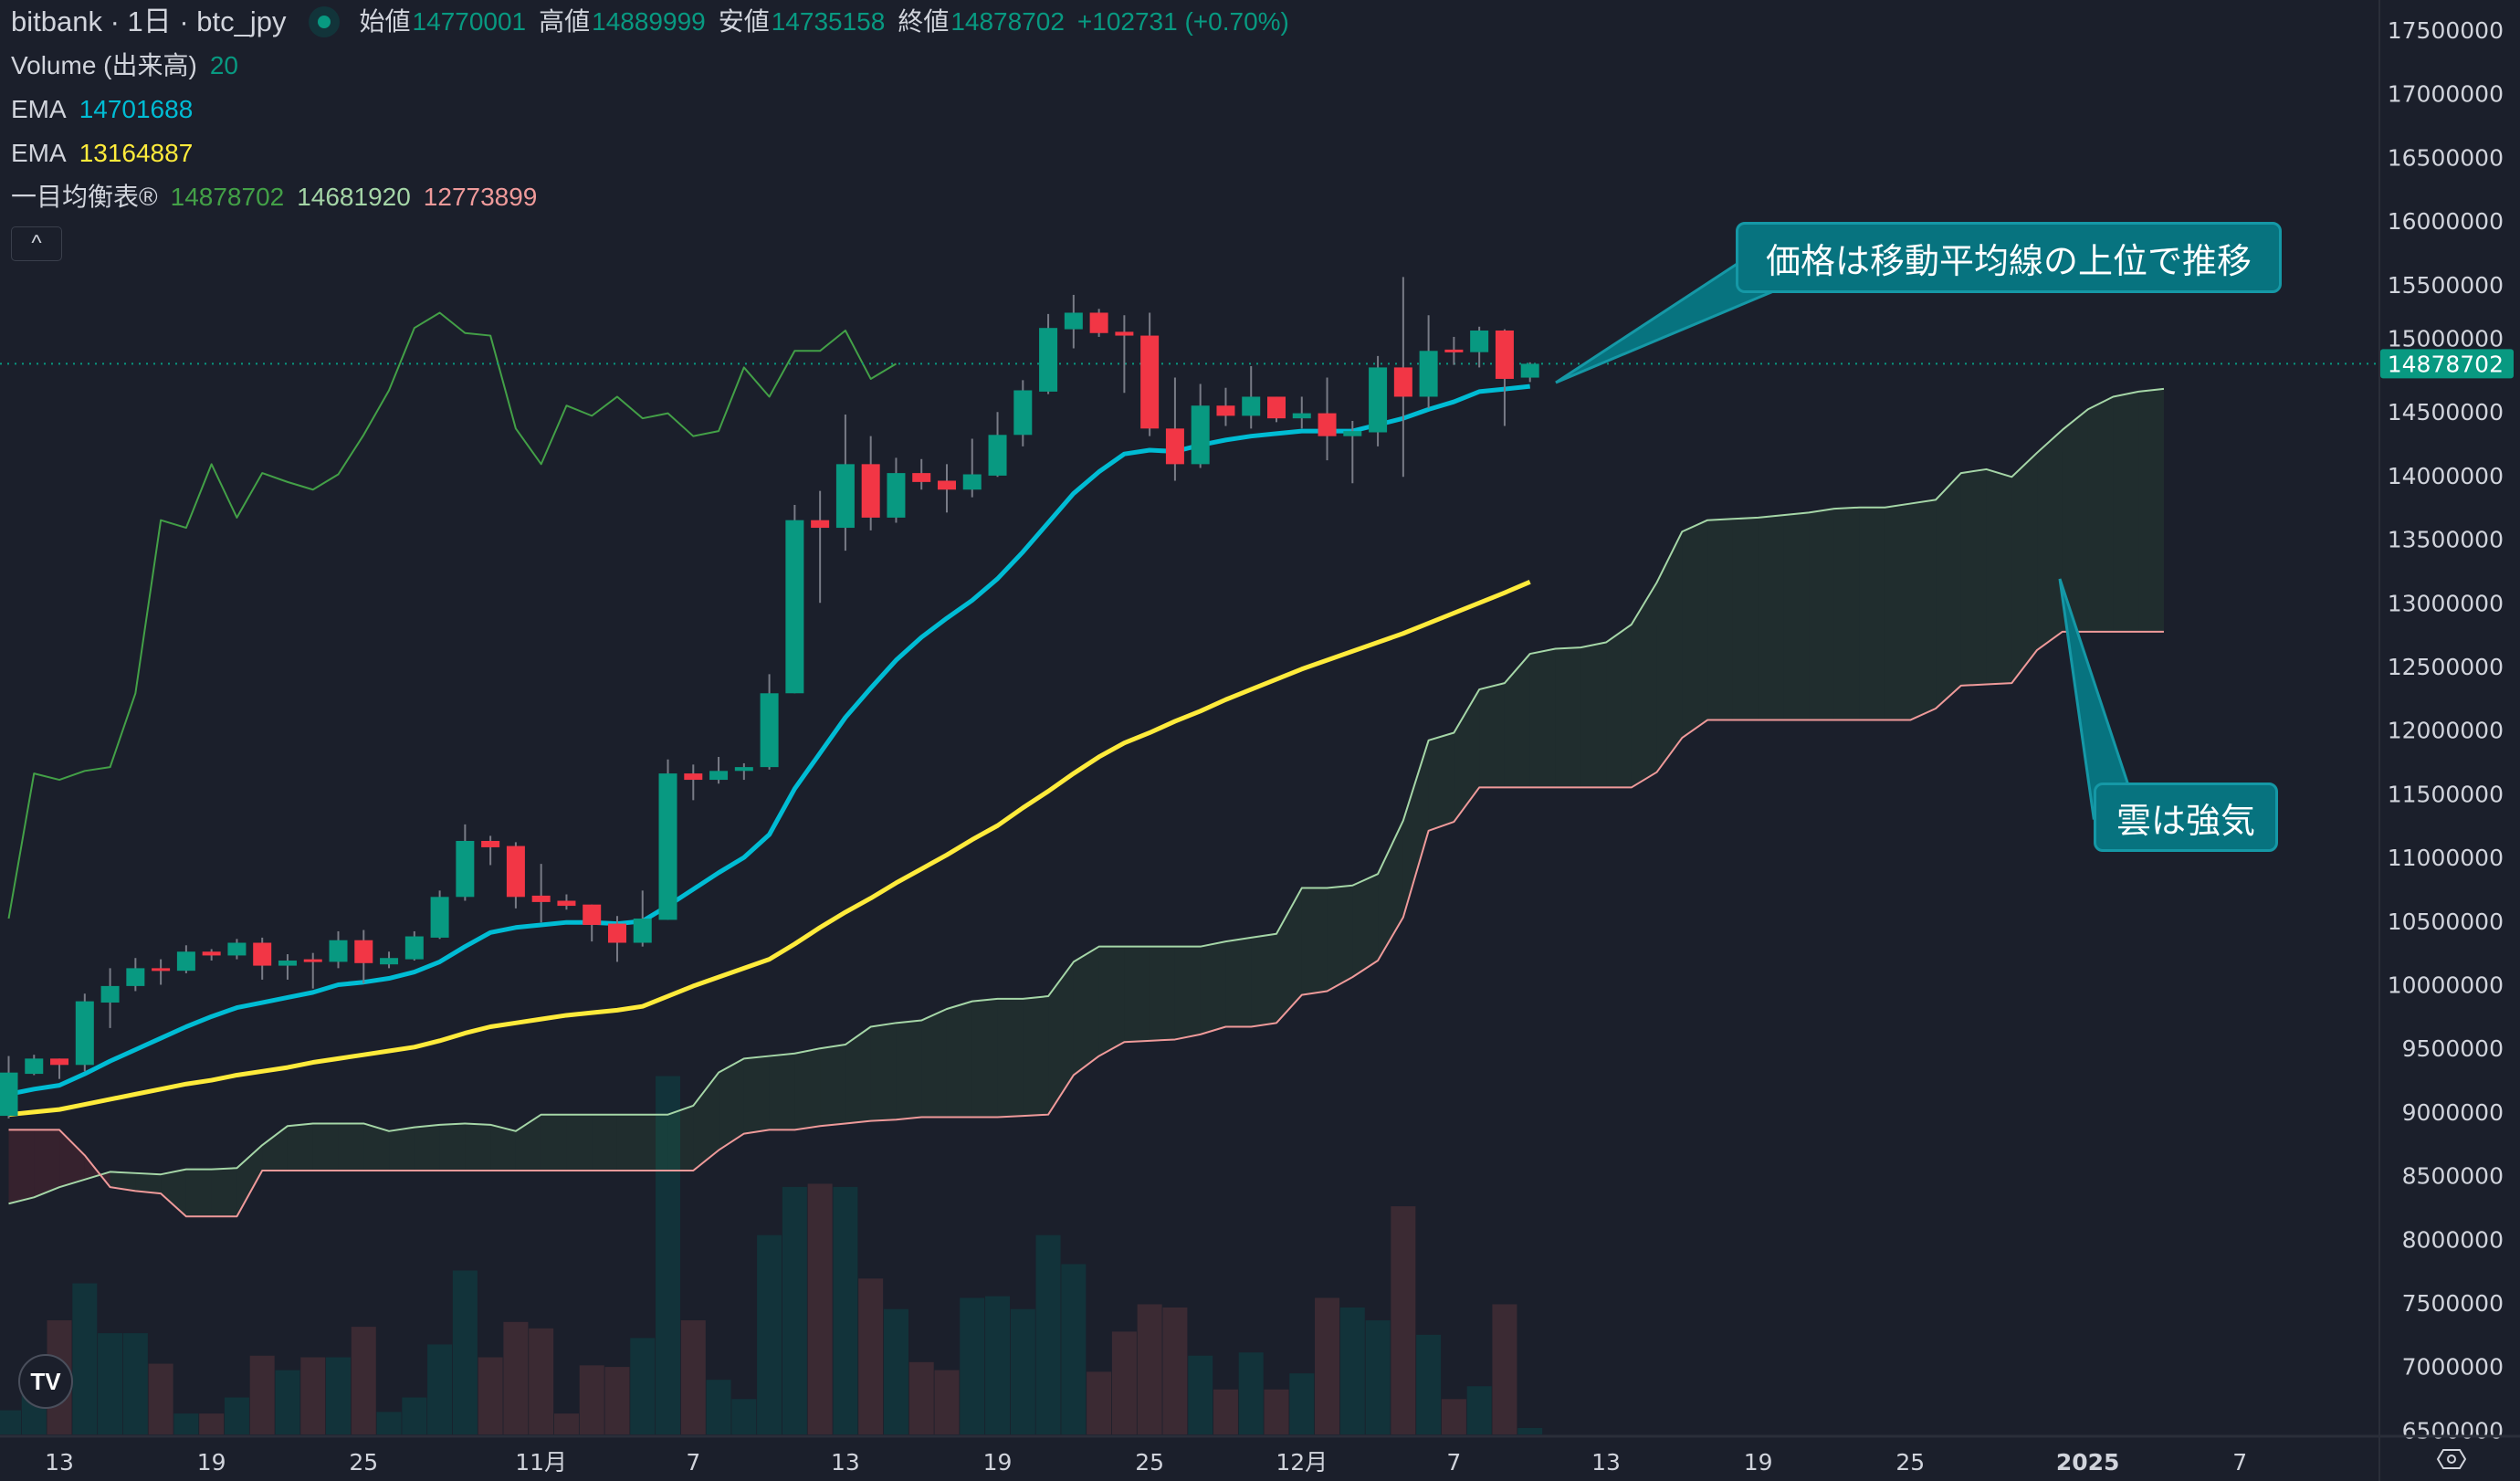 The width and height of the screenshot is (2520, 1481). I want to click on ema-slow-legend: EMA 13164887, so click(657, 153).